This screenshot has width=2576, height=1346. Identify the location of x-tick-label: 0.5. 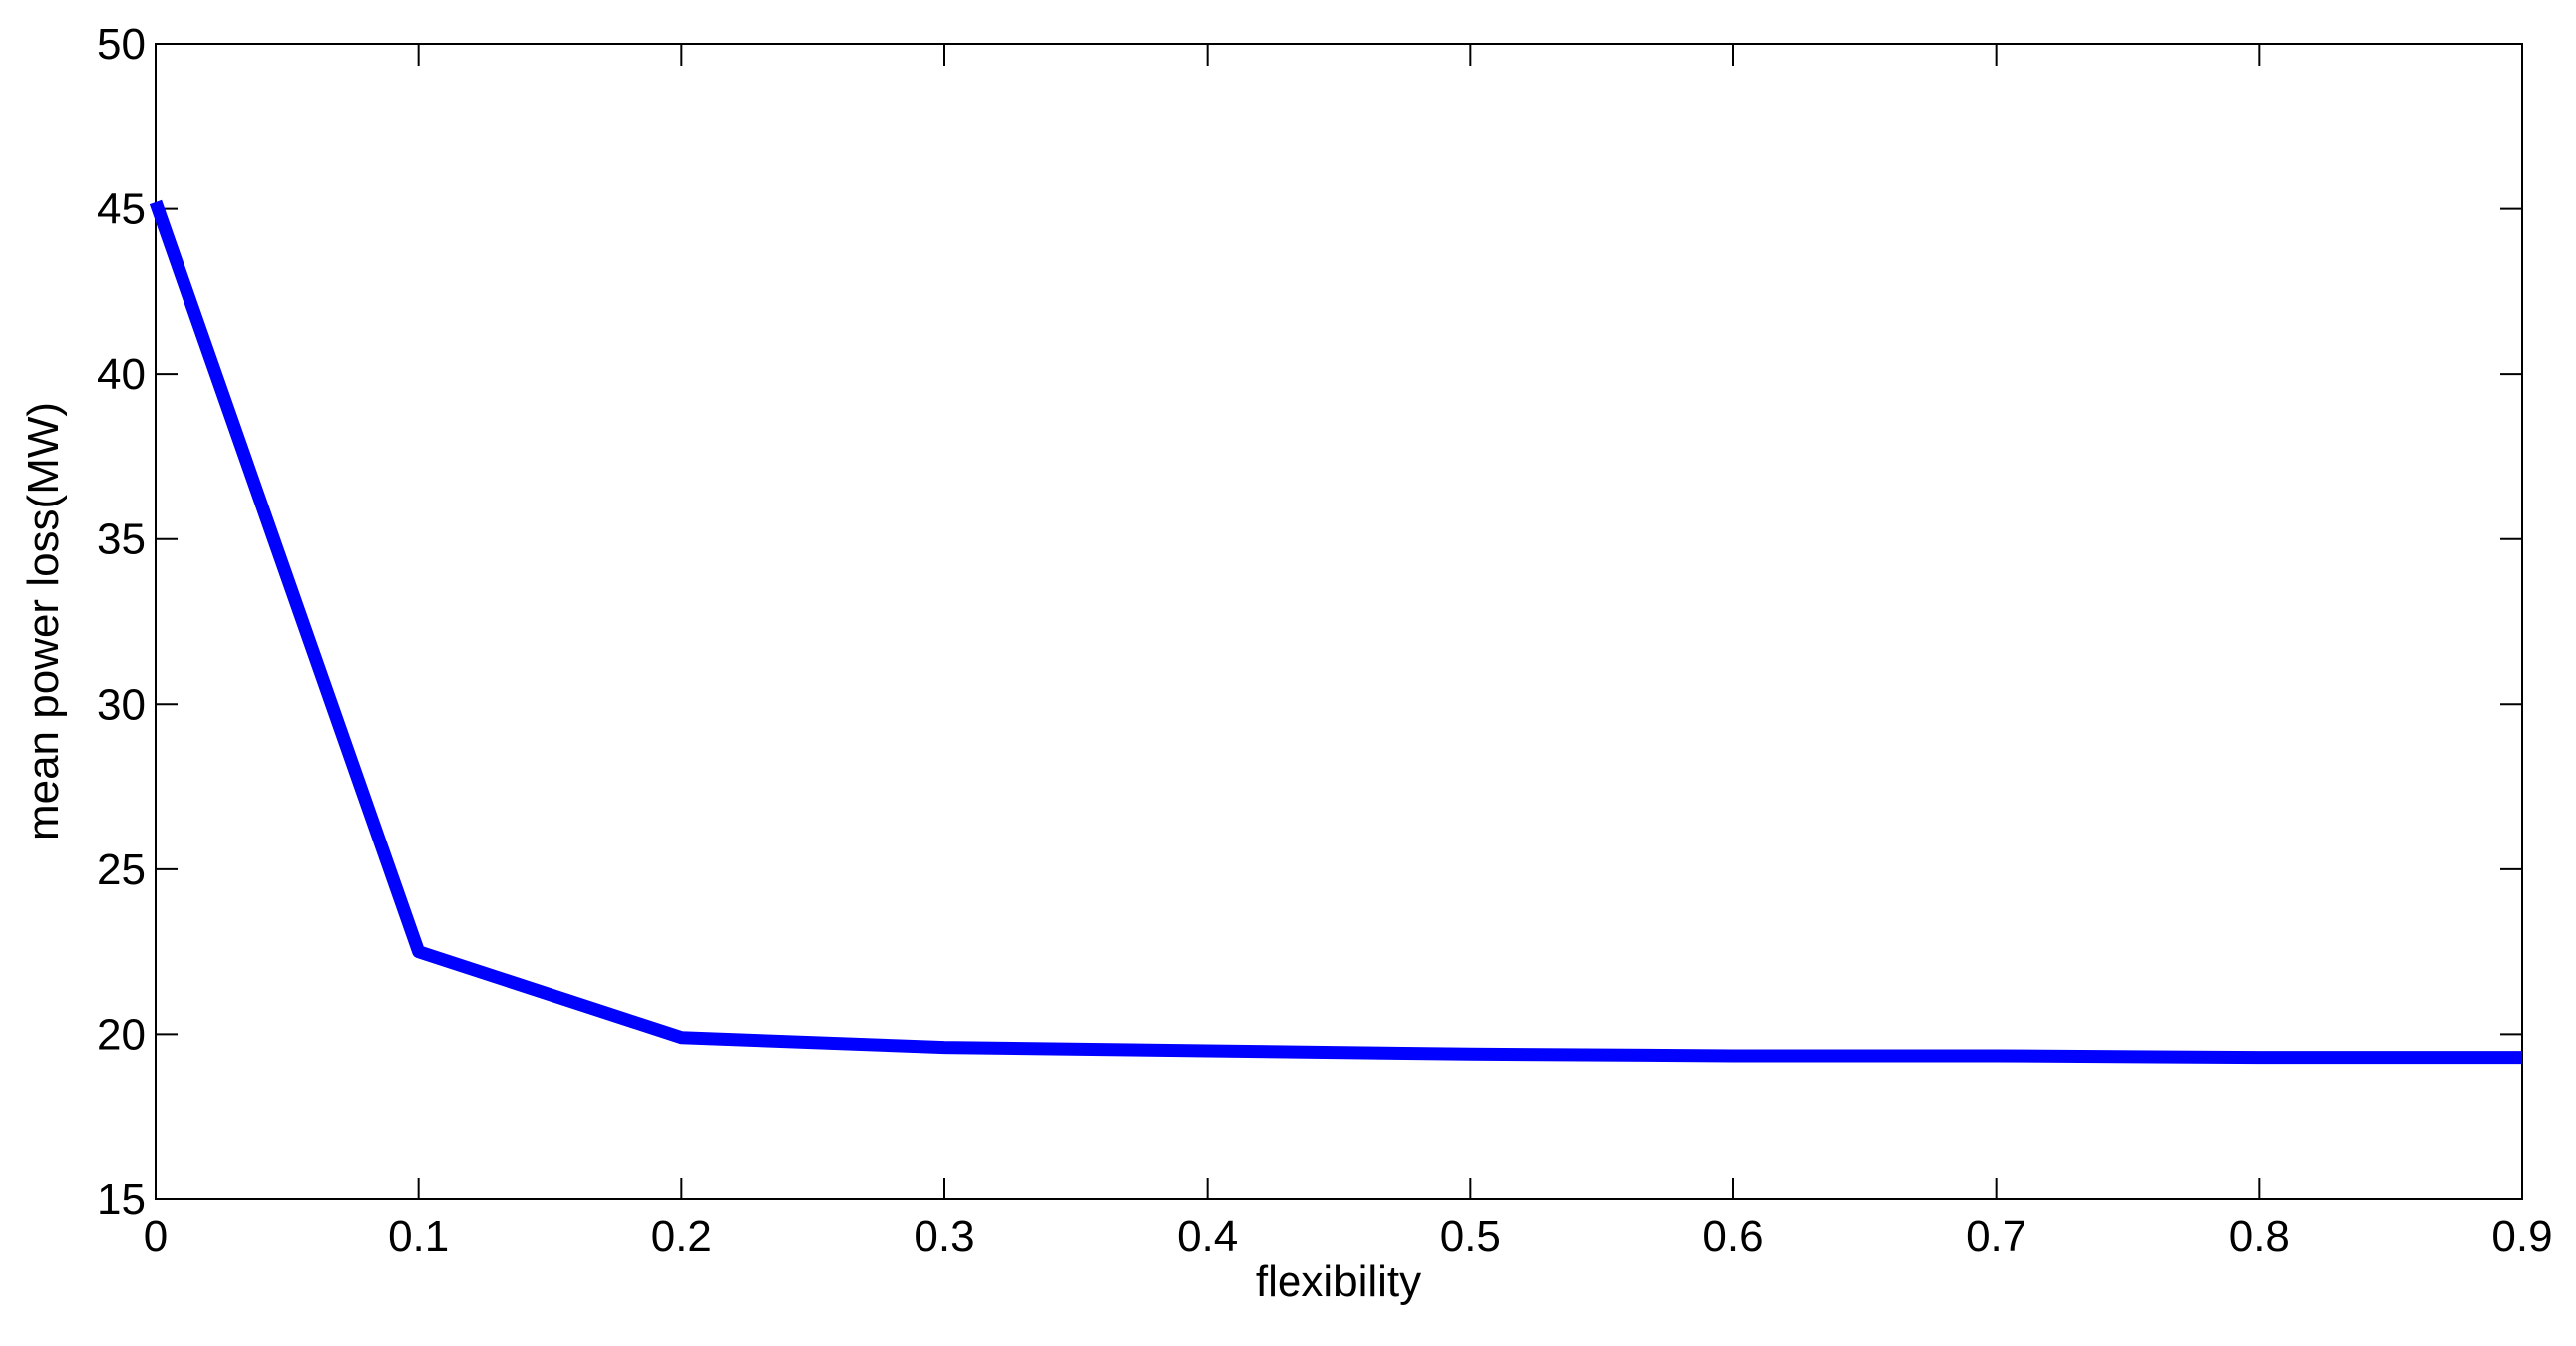
(1470, 1236).